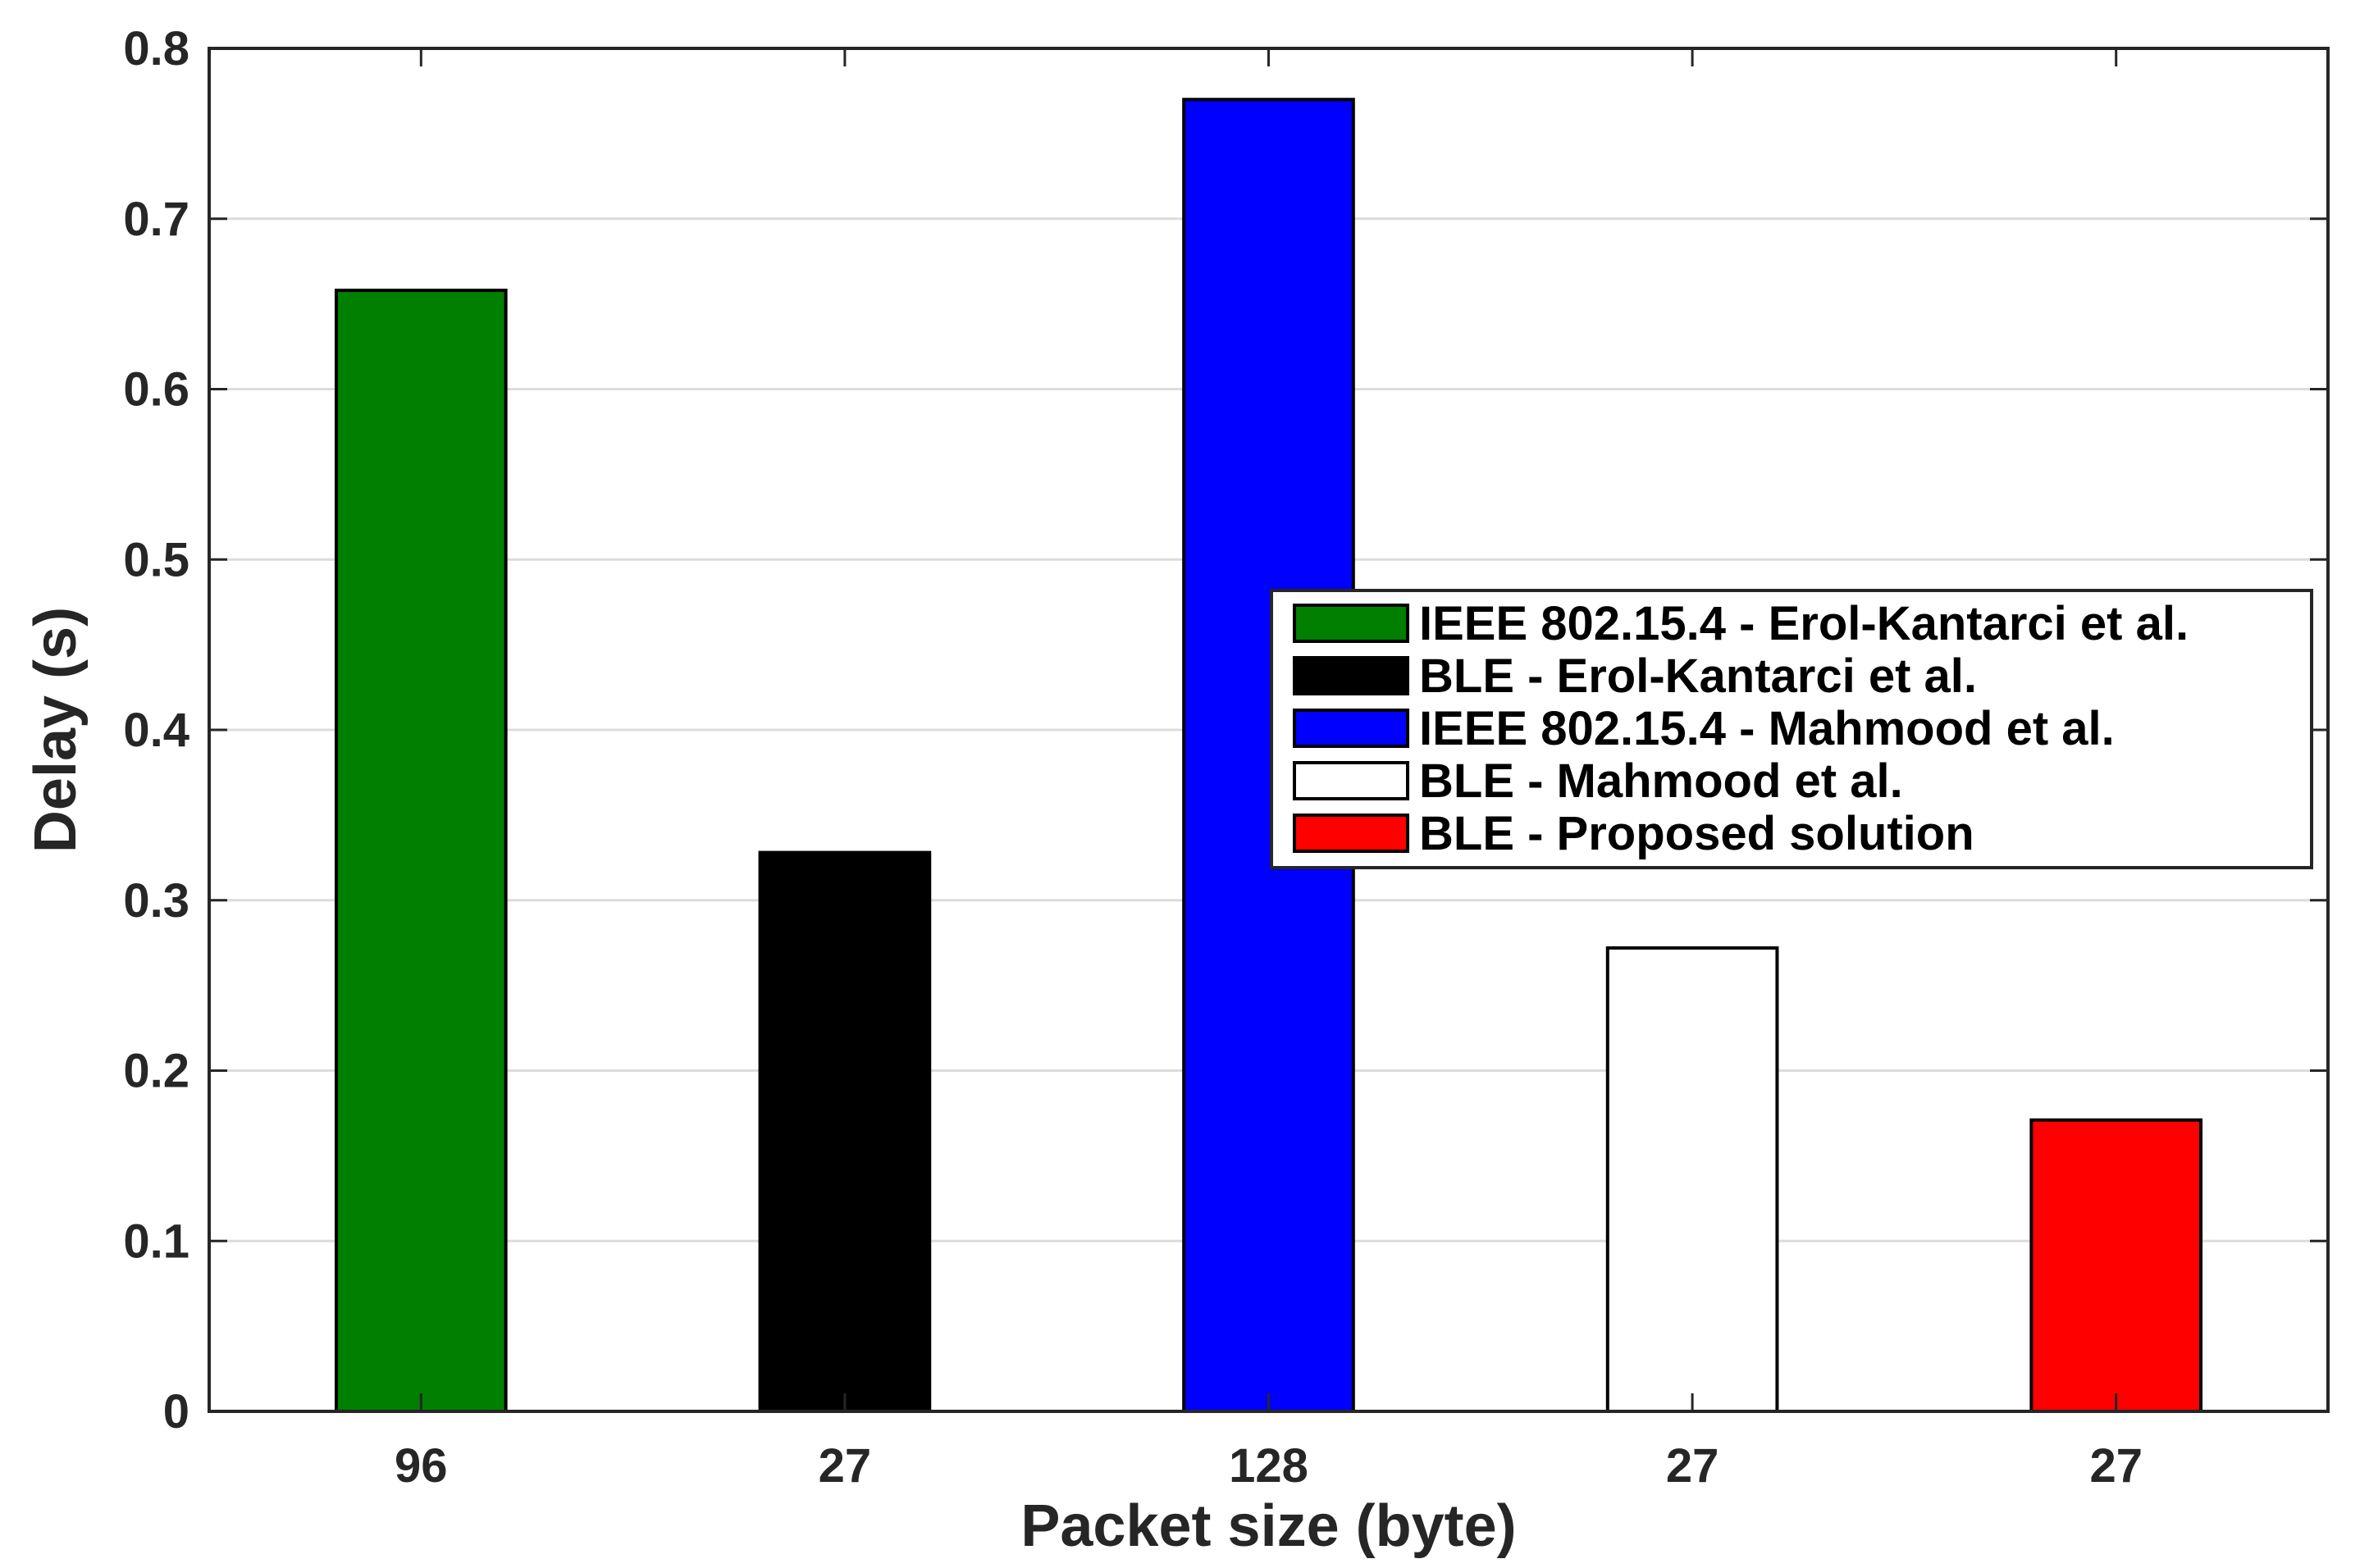  I want to click on x-axis-title: Packet size (byte), so click(1268, 1526).